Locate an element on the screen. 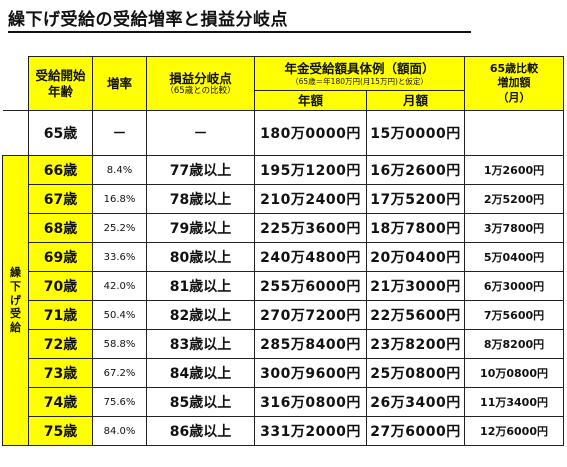 The height and width of the screenshot is (467, 567). table-row: 71歳 50.4% 82歳以上 270万7200円 22万5600円 7万5600円 is located at coordinates (284, 315).